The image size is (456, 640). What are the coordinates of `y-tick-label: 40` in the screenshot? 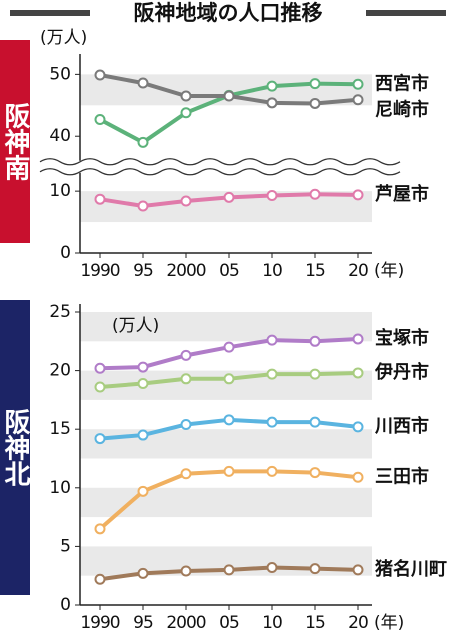 It's located at (60, 136).